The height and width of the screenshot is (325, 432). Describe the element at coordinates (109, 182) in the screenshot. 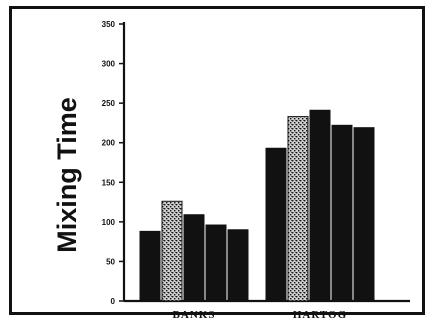

I see `y-tick-label: 150` at that location.